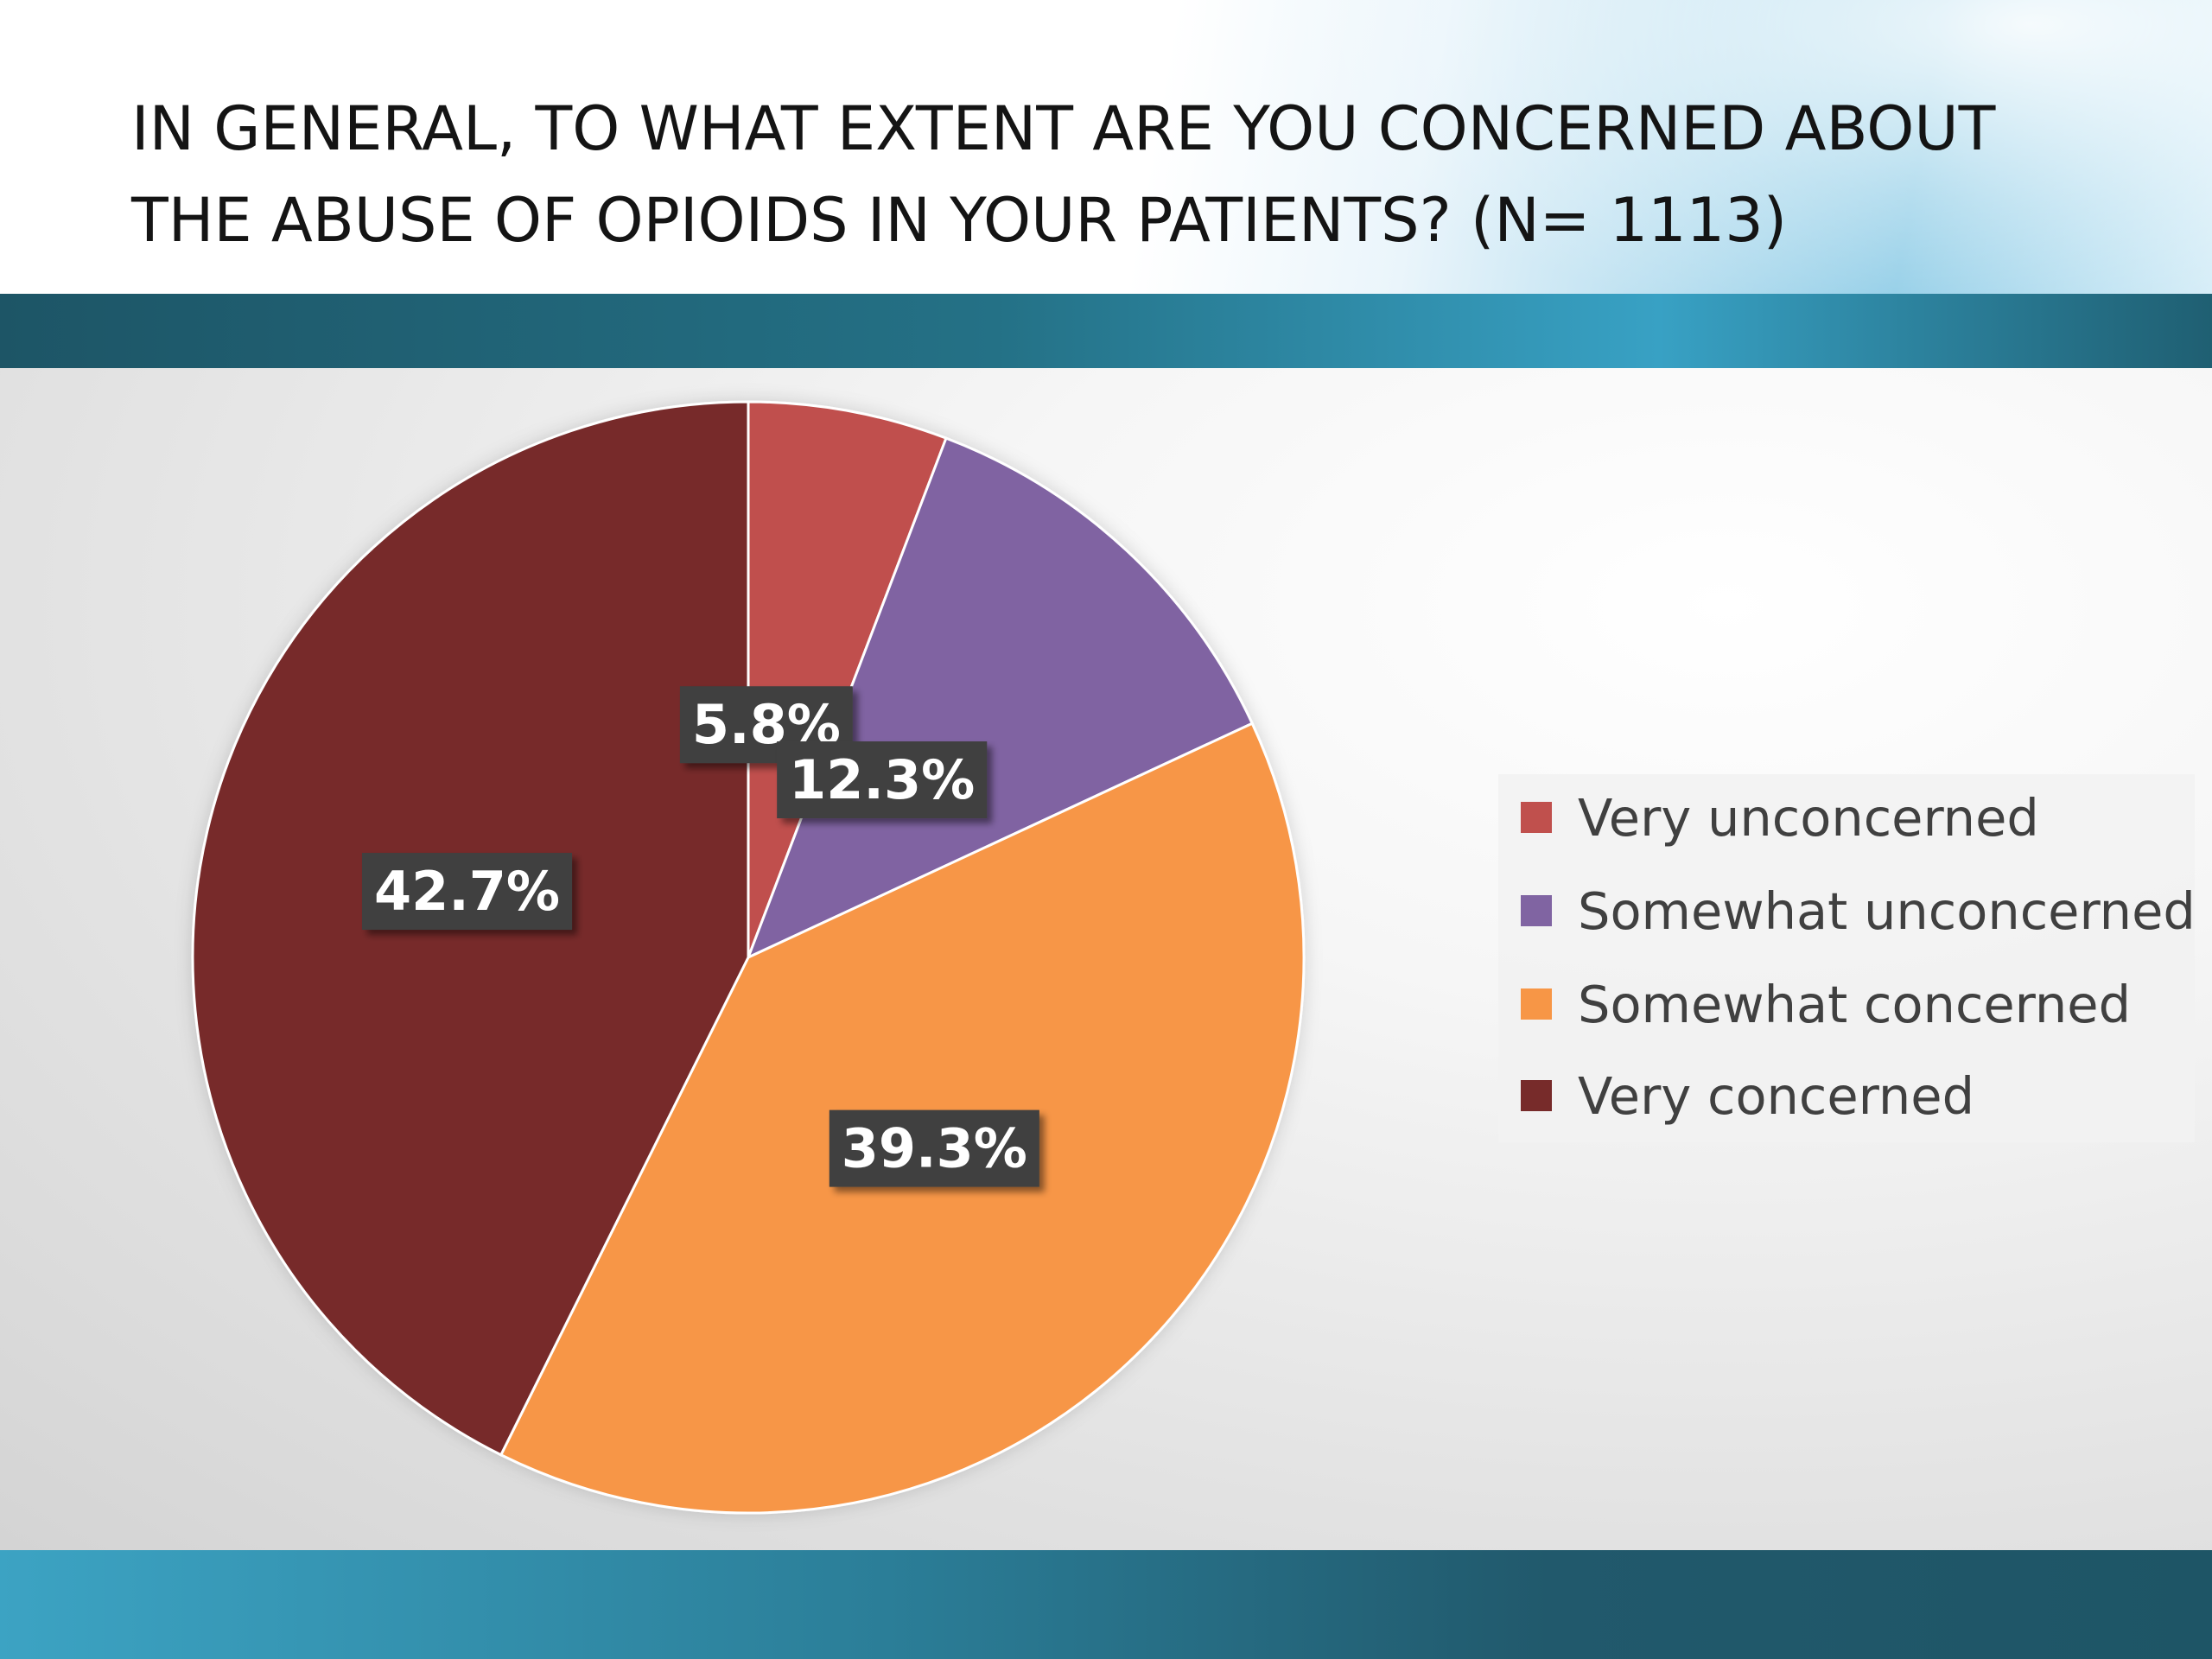 Image resolution: width=2212 pixels, height=1659 pixels. I want to click on legend-swatch-somewhat-unconcerned, so click(1536, 910).